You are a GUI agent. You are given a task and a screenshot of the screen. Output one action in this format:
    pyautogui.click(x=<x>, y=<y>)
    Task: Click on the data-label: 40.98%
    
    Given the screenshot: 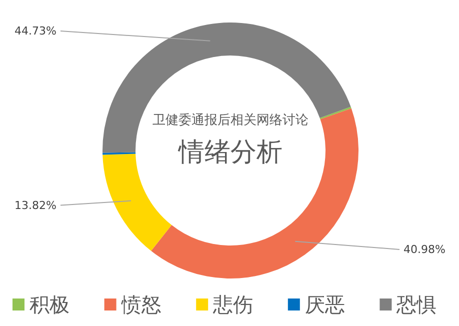 What is the action you would take?
    pyautogui.click(x=425, y=249)
    